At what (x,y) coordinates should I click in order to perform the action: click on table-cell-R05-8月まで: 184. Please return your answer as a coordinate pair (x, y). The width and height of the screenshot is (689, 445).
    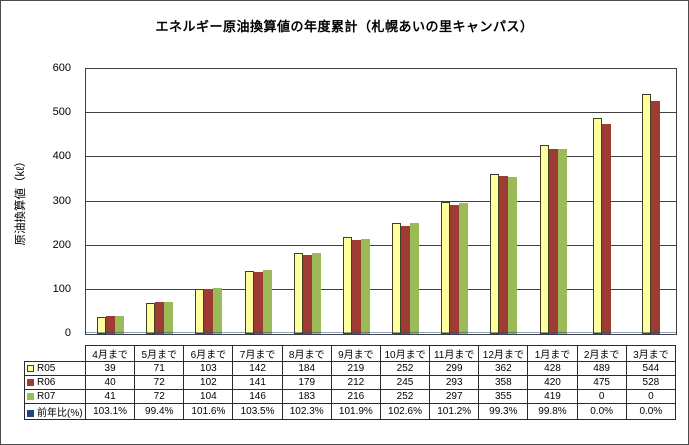
    Looking at the image, I should click on (306, 368).